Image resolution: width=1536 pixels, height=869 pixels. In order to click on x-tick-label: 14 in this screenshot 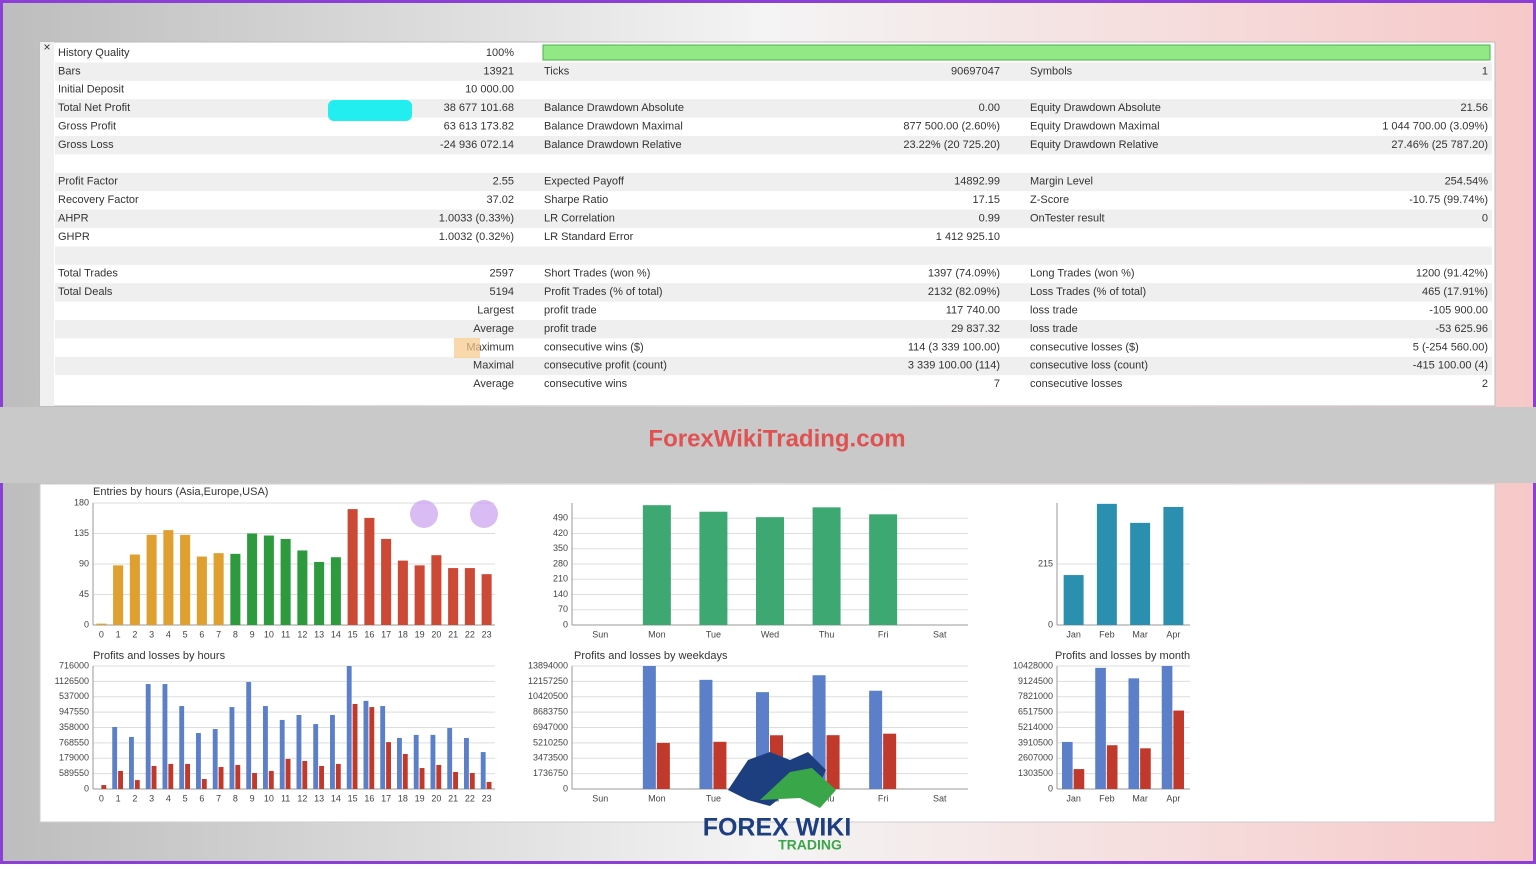, I will do `click(336, 798)`.